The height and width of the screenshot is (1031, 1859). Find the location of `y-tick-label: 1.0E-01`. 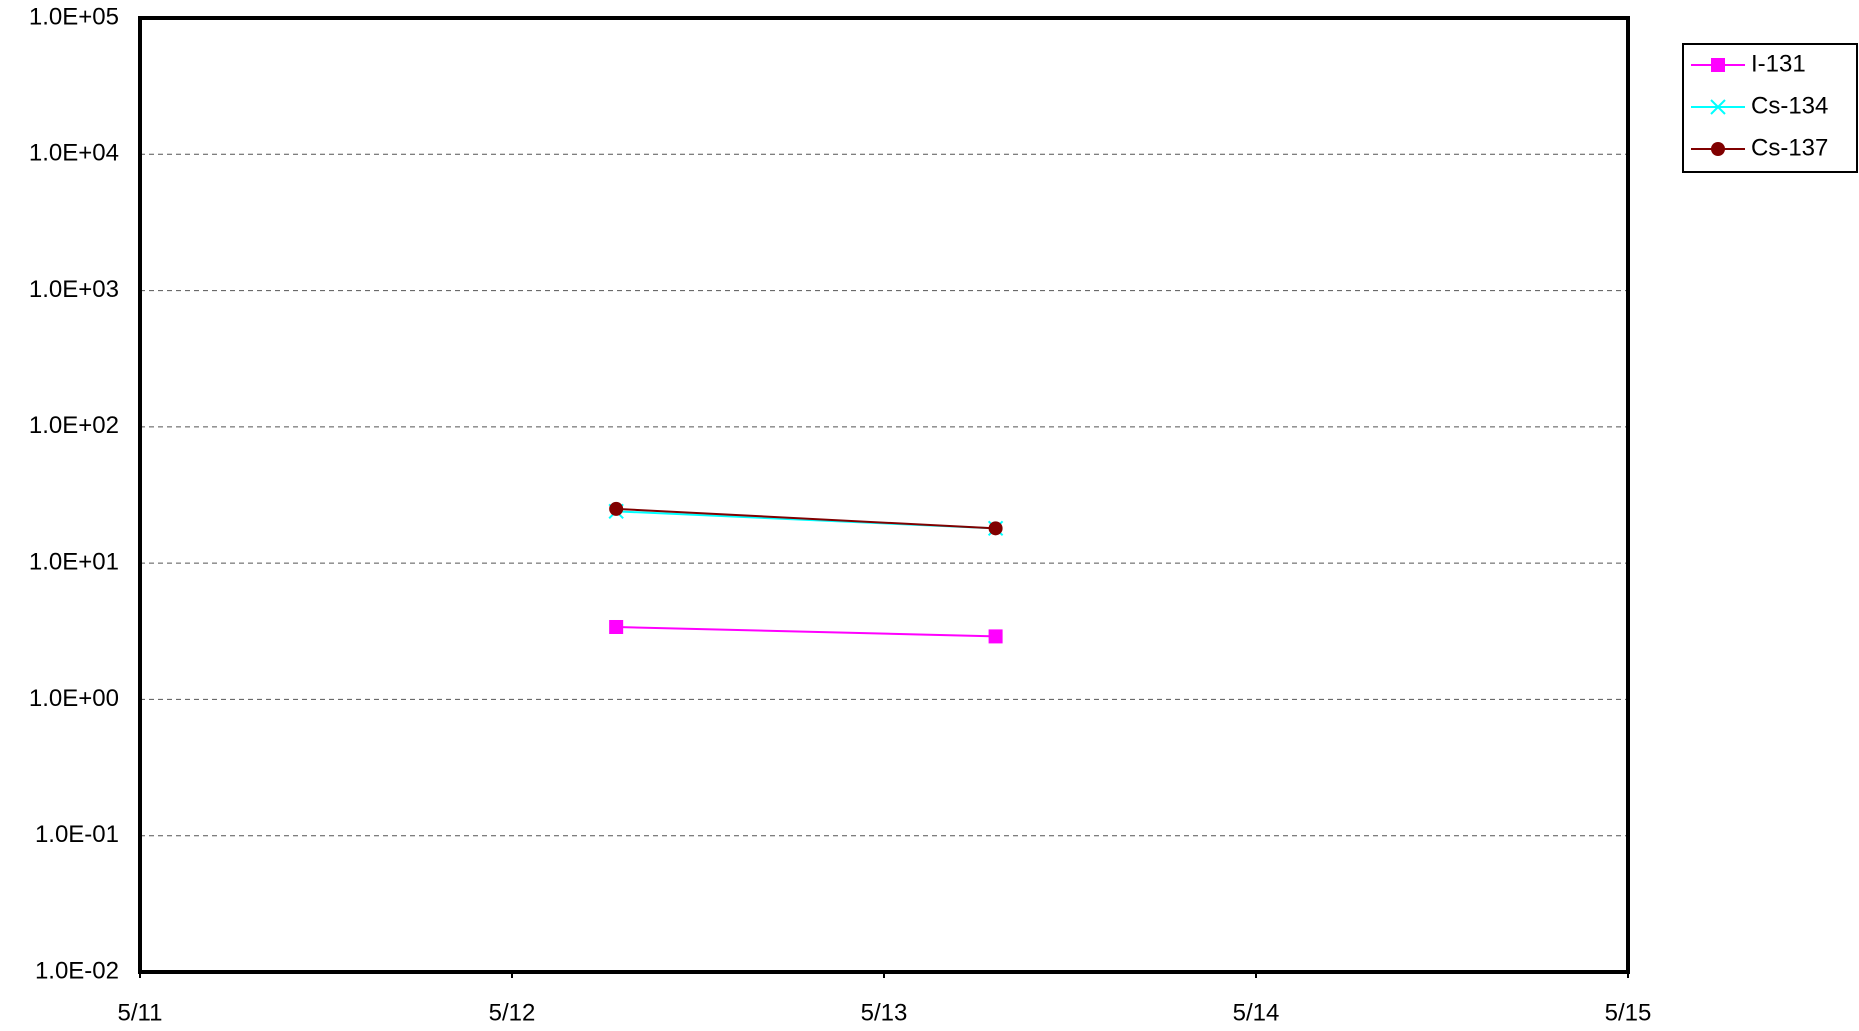

y-tick-label: 1.0E-01 is located at coordinates (77, 834).